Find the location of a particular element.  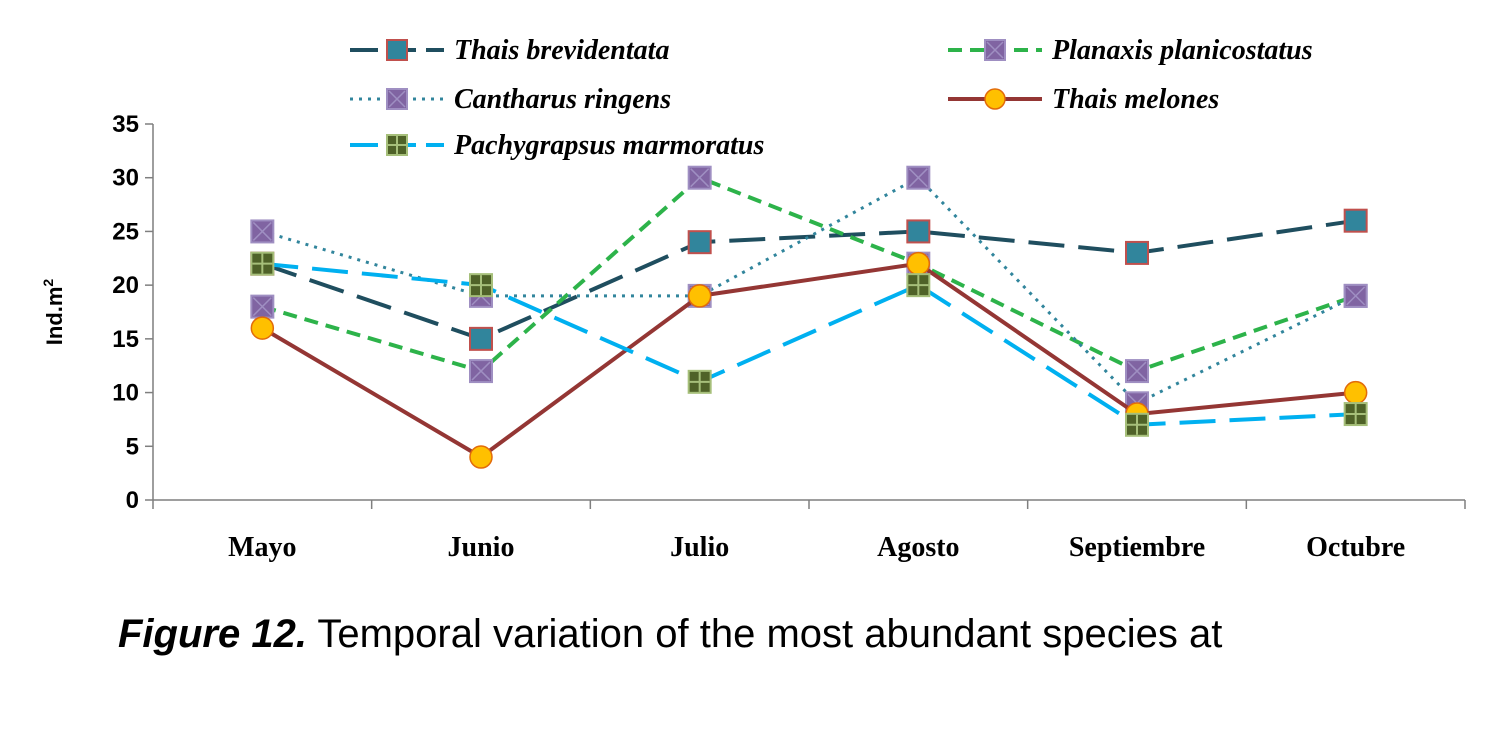

legend-entry: Cantharus ringens is located at coordinates (510, 99).